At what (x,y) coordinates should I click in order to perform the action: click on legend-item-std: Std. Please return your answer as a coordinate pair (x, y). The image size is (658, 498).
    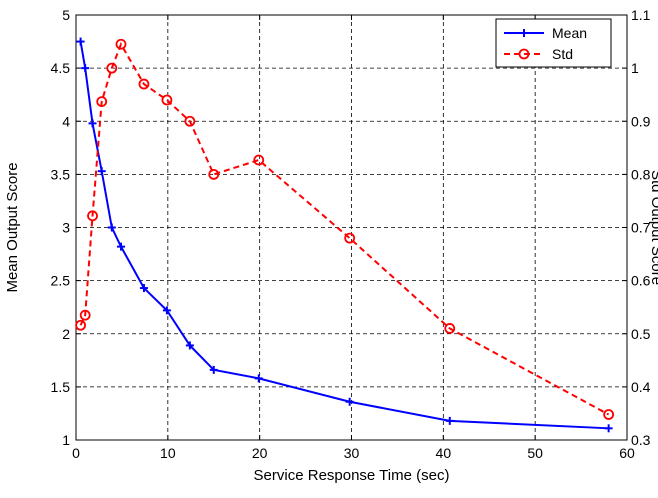
    Looking at the image, I should click on (538, 54).